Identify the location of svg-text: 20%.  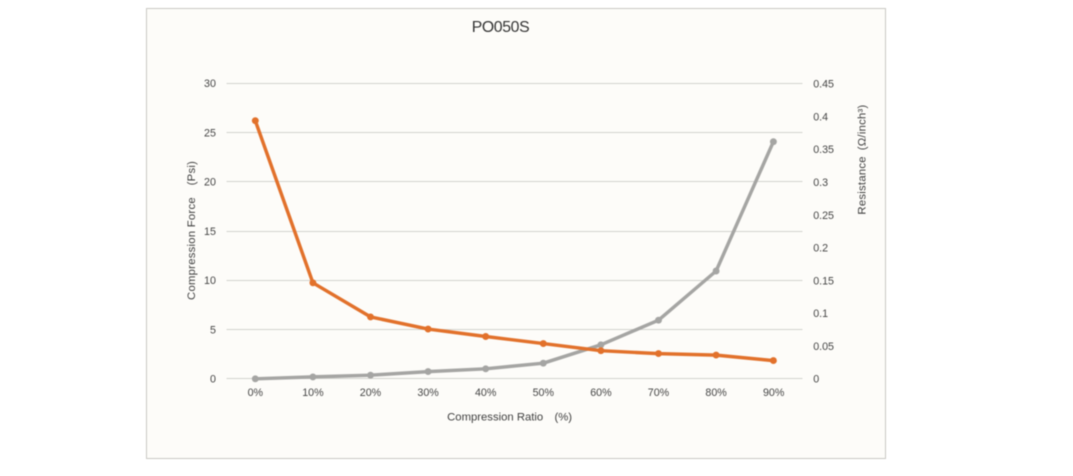
(371, 393).